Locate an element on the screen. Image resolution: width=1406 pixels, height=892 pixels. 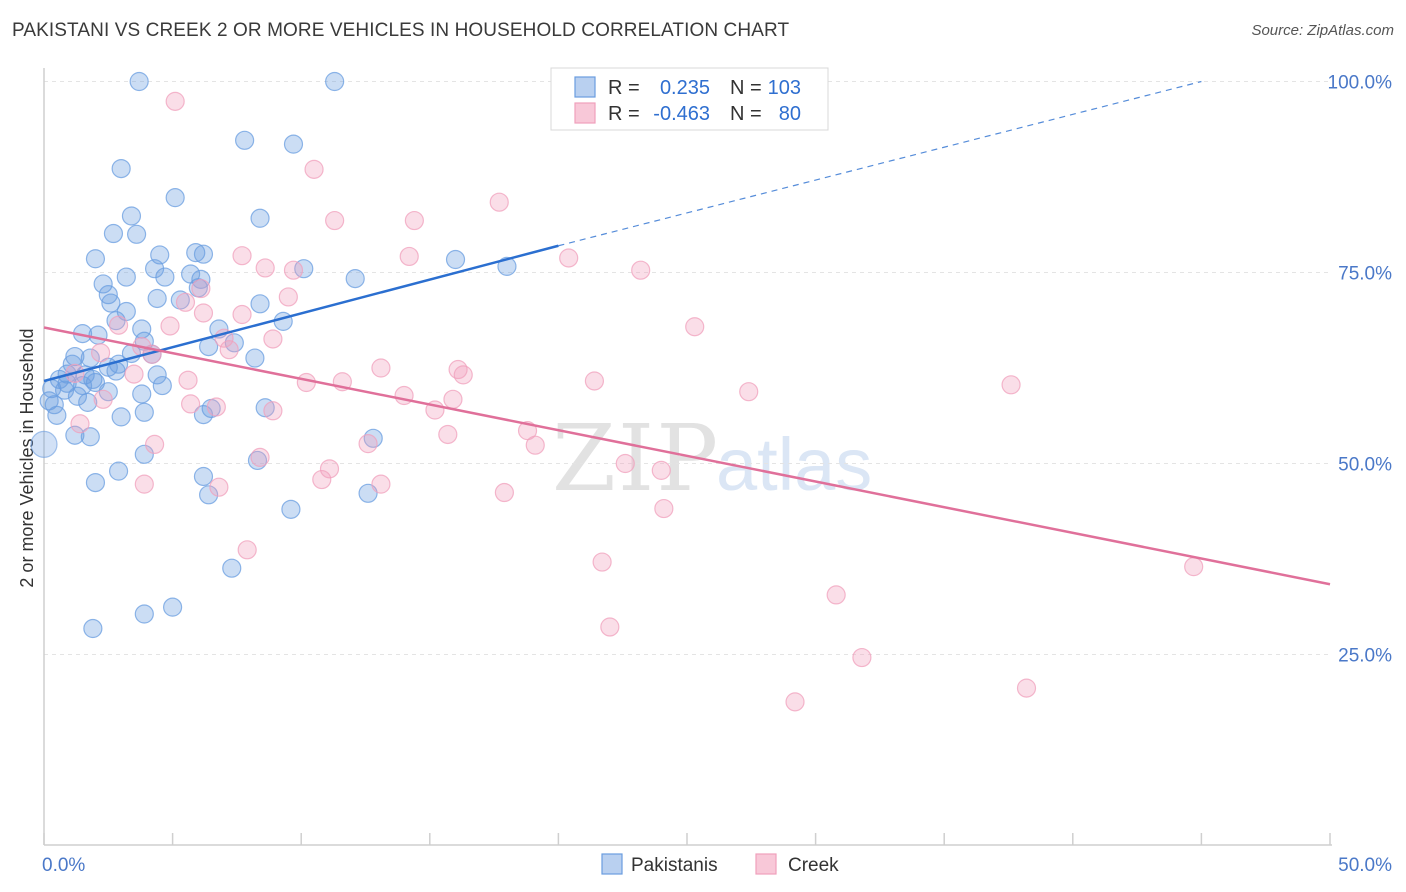
pakistanis-trend-extension is located at coordinates (880, 163).